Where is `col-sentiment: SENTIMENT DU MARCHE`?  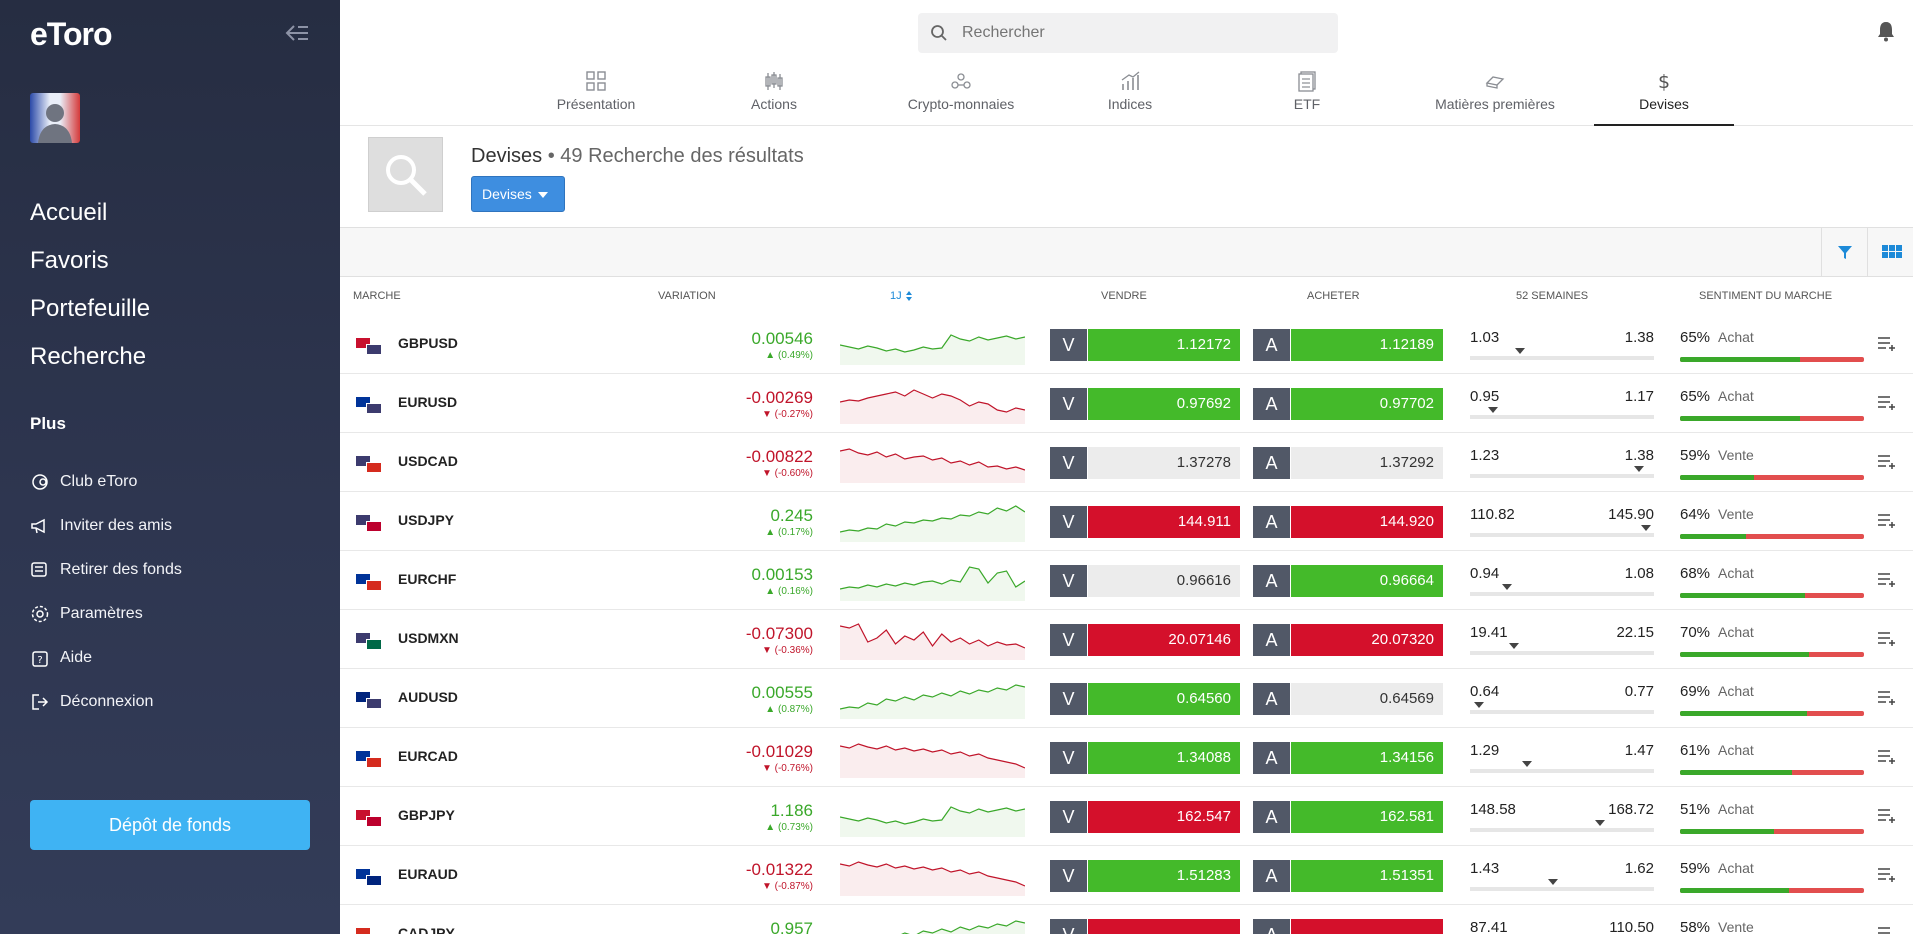 col-sentiment: SENTIMENT DU MARCHE is located at coordinates (1766, 296).